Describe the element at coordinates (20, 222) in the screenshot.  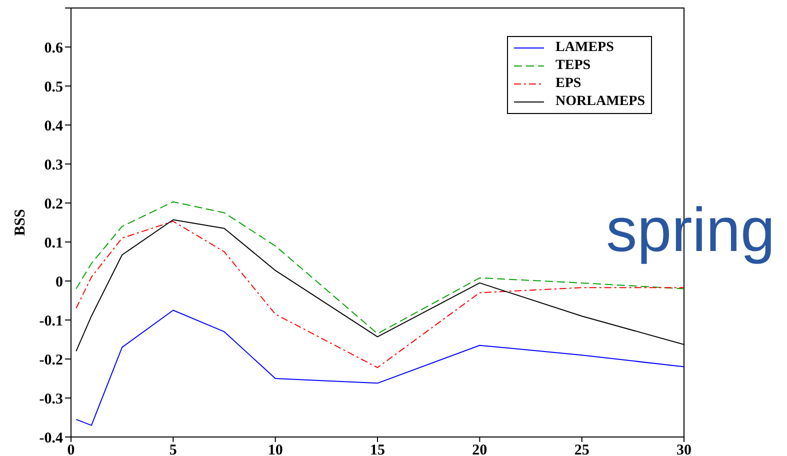
I see `y-axis-title: BSS` at that location.